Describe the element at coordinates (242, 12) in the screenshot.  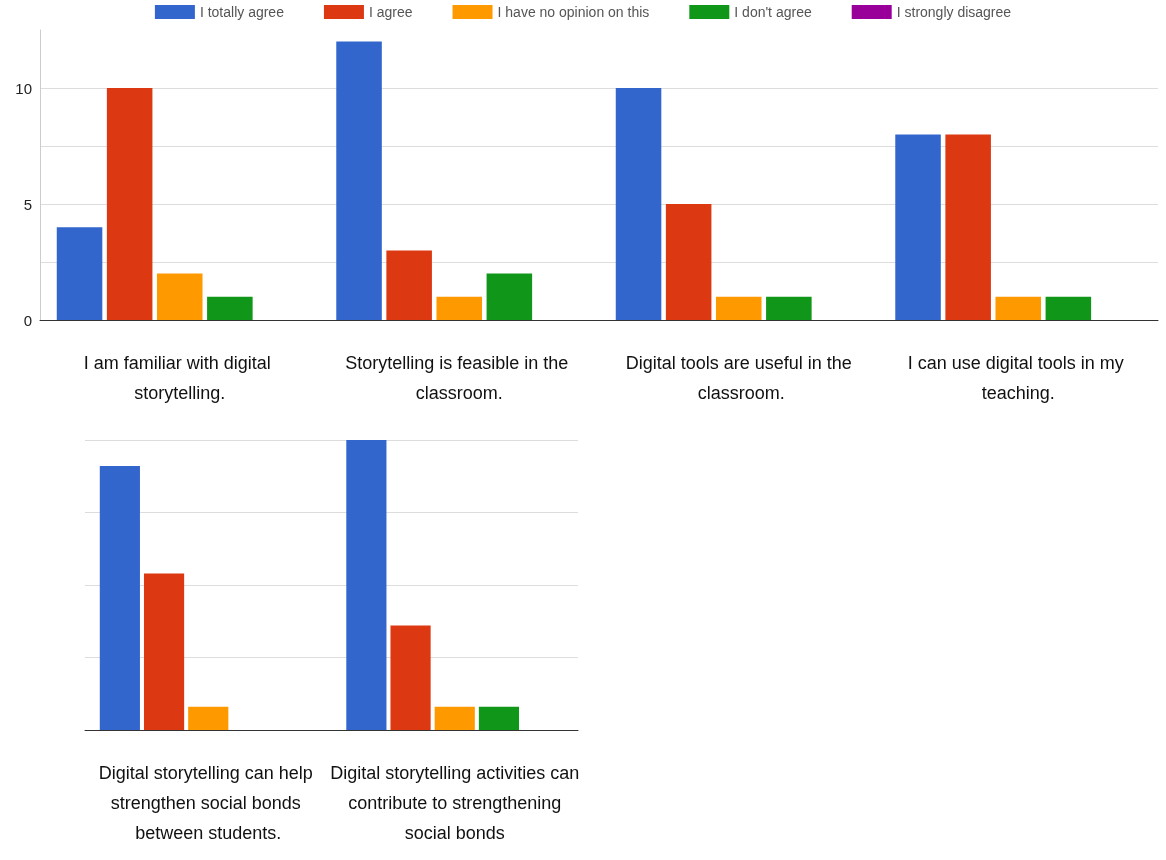
I see `legend-label: I totally agree` at that location.